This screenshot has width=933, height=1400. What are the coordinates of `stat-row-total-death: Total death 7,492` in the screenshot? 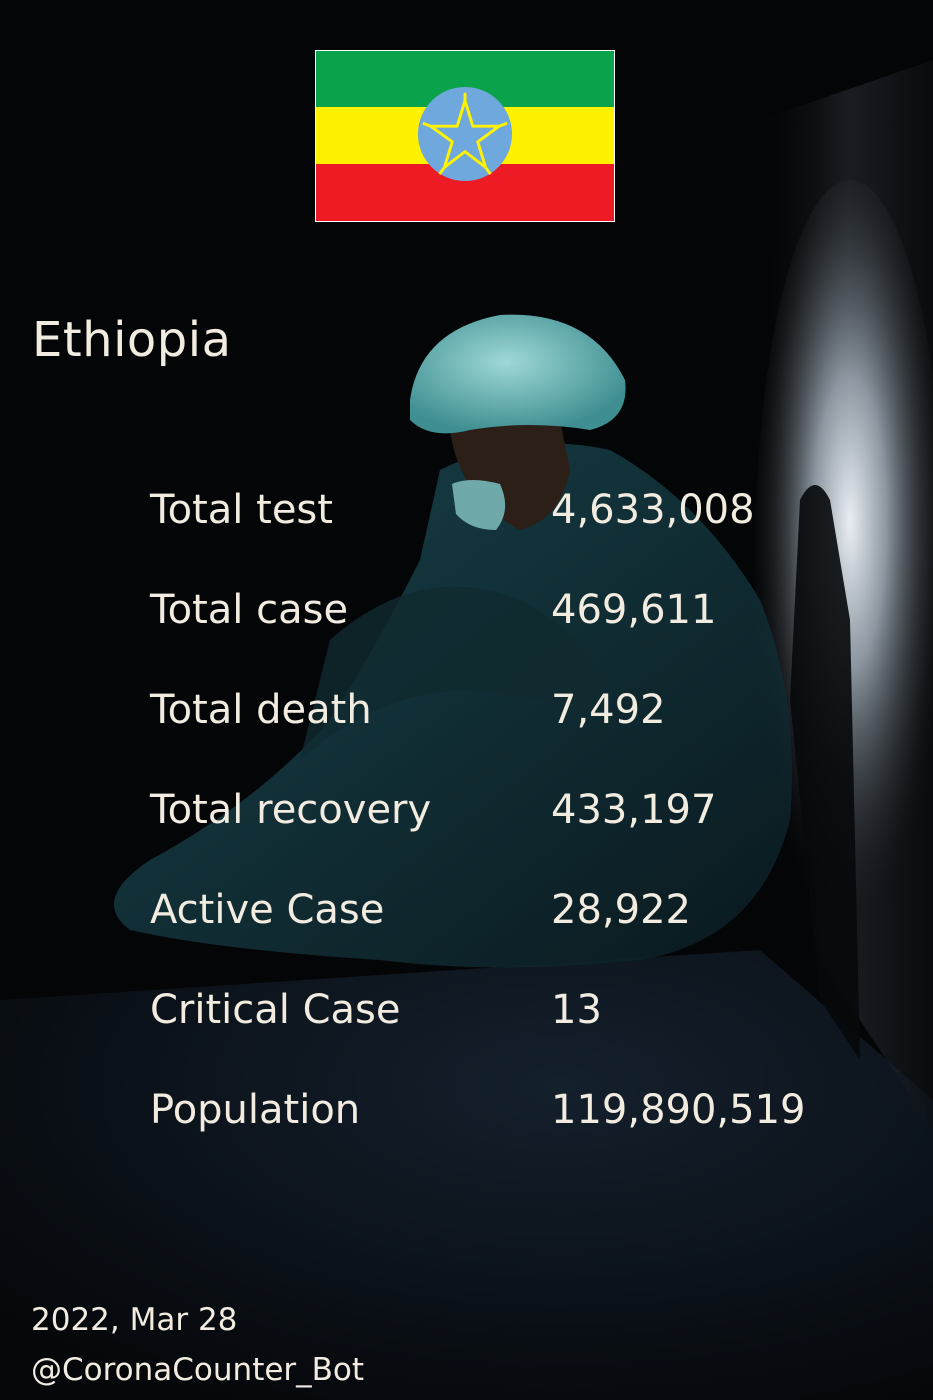 It's located at (500, 710).